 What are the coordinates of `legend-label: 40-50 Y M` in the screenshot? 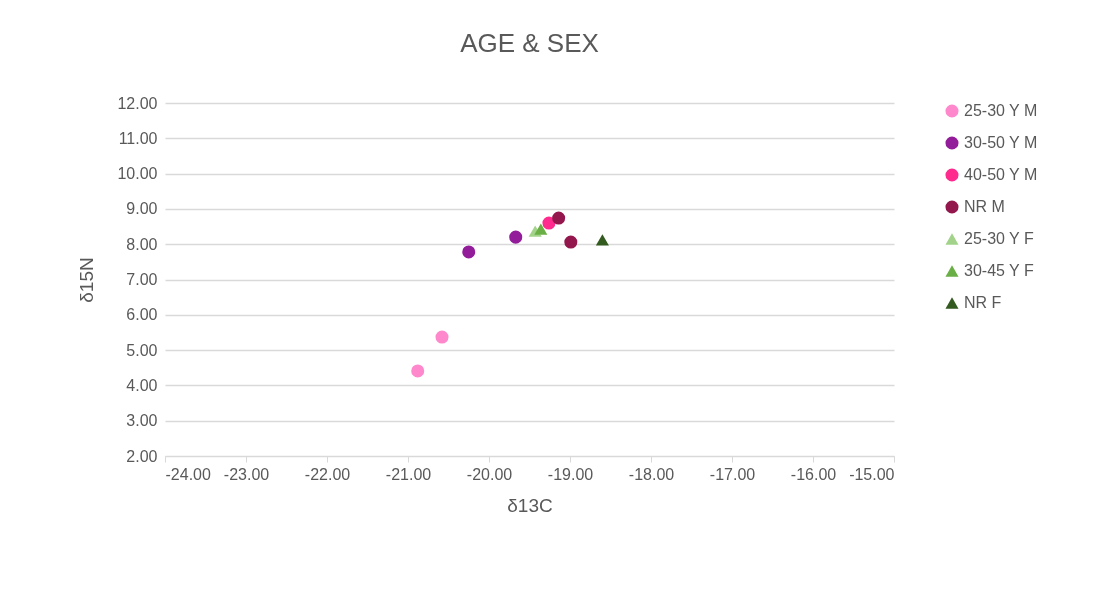 It's located at (1001, 174).